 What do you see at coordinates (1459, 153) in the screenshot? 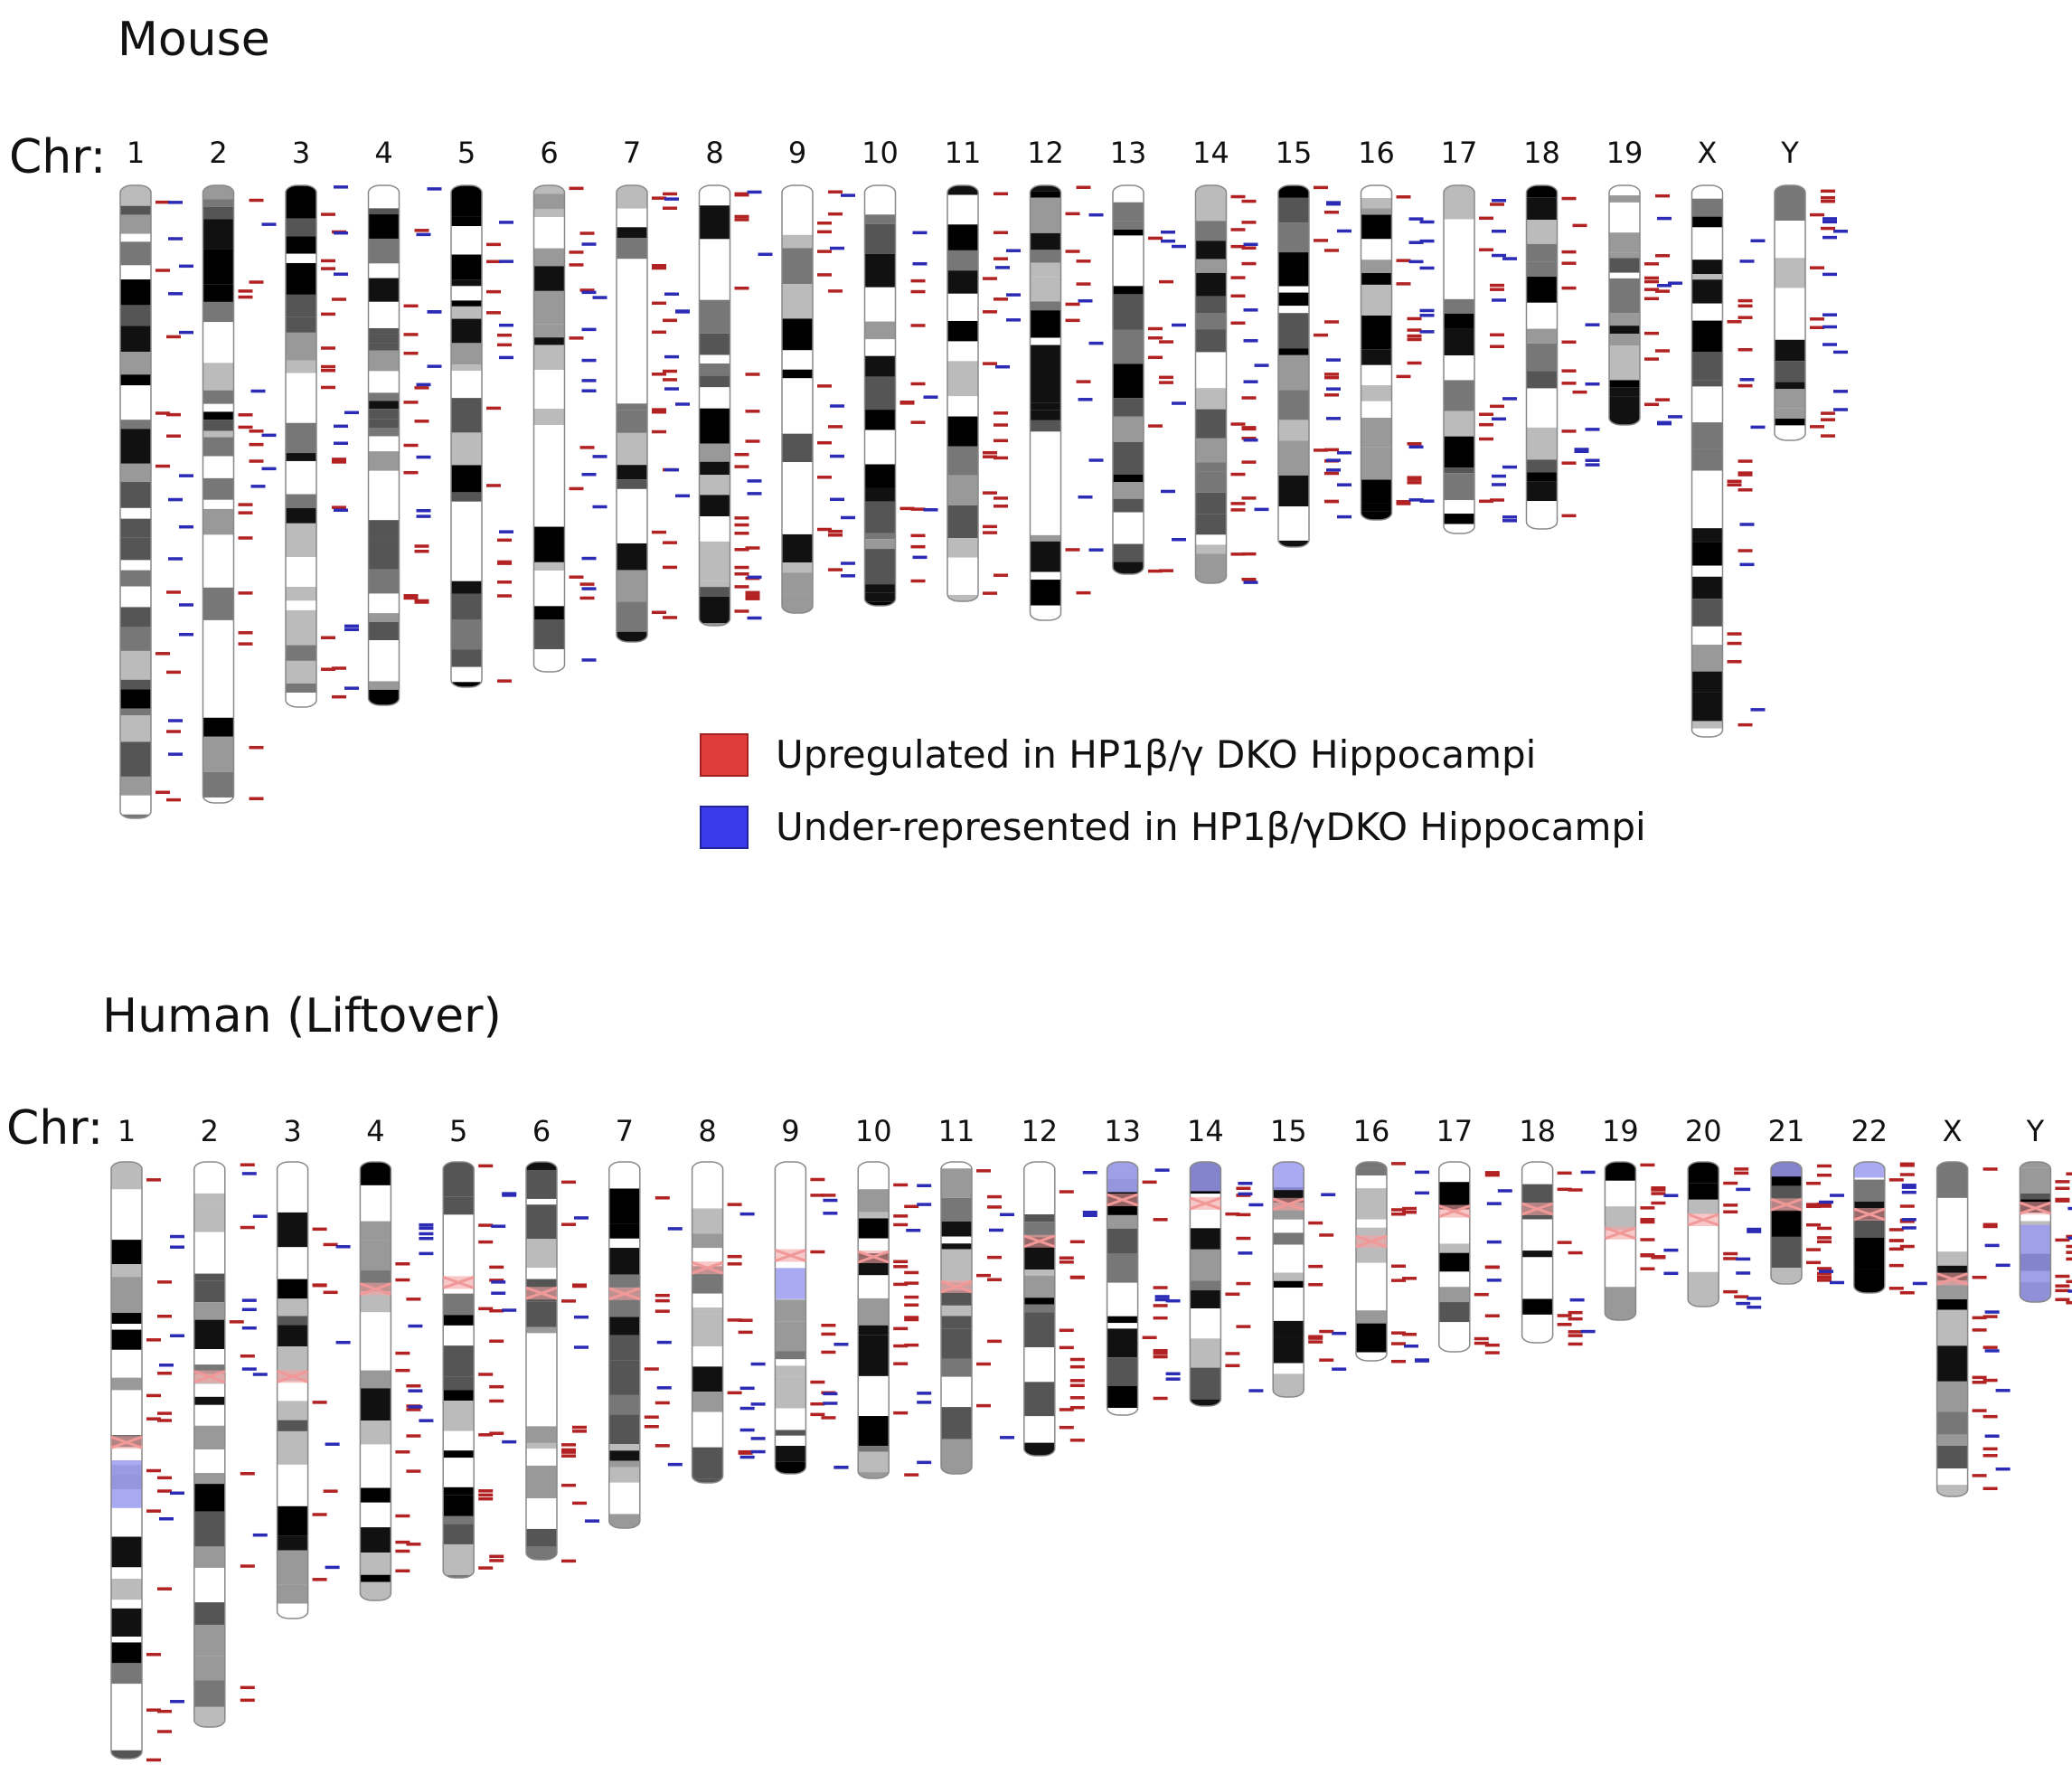
I see `mouse-chr-label-17: 17` at bounding box center [1459, 153].